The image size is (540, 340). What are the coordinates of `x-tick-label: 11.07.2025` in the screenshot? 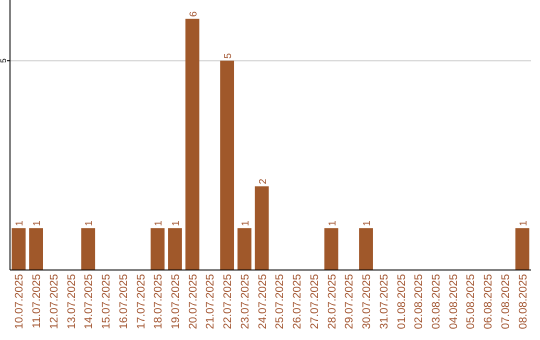 It's located at (37, 301).